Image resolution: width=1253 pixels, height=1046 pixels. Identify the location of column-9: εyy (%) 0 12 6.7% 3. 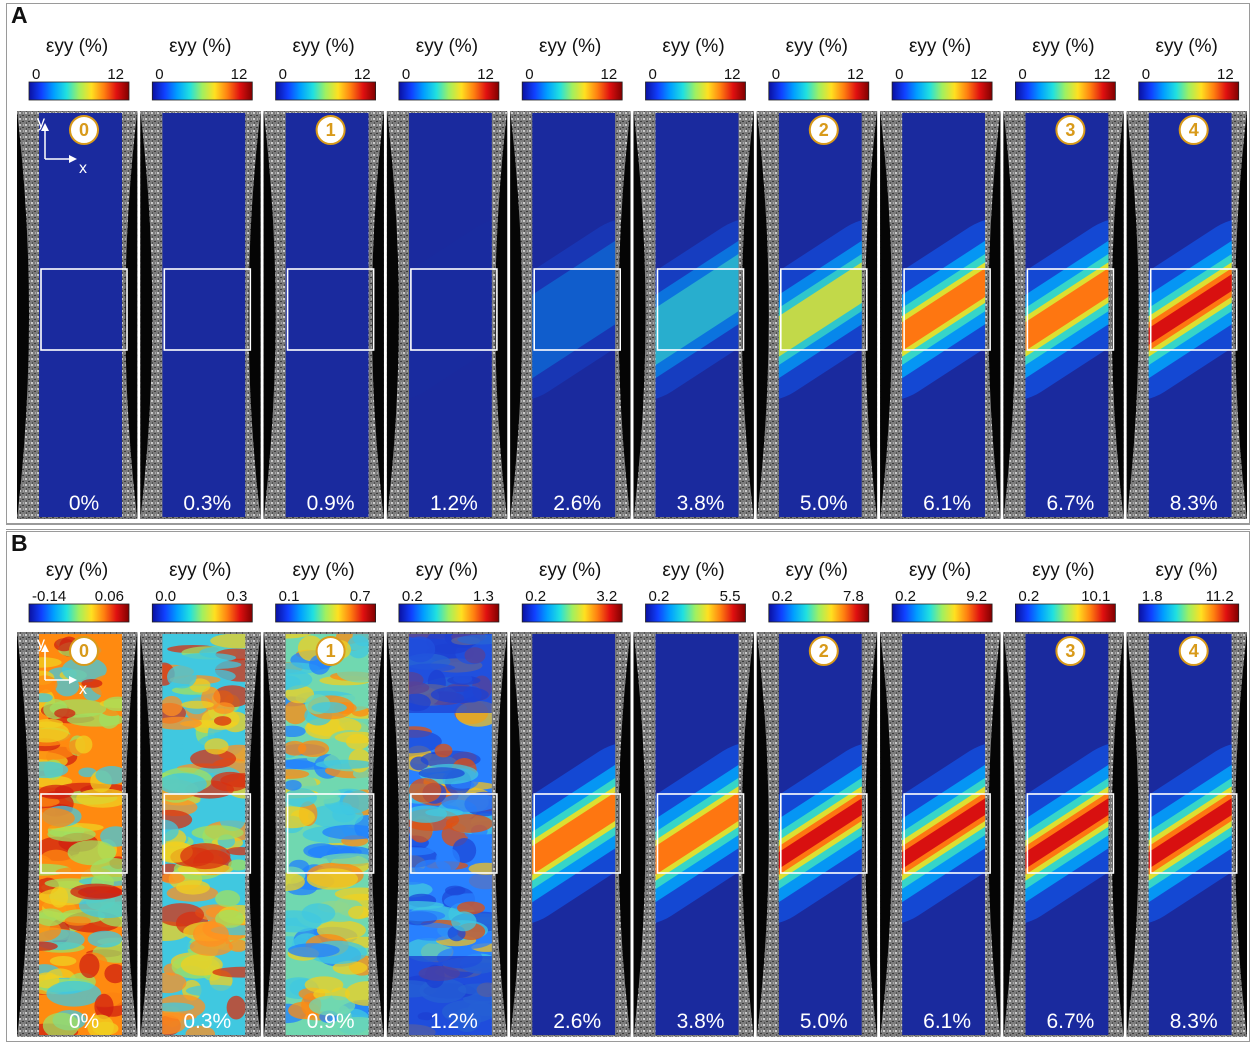
(1063, 277).